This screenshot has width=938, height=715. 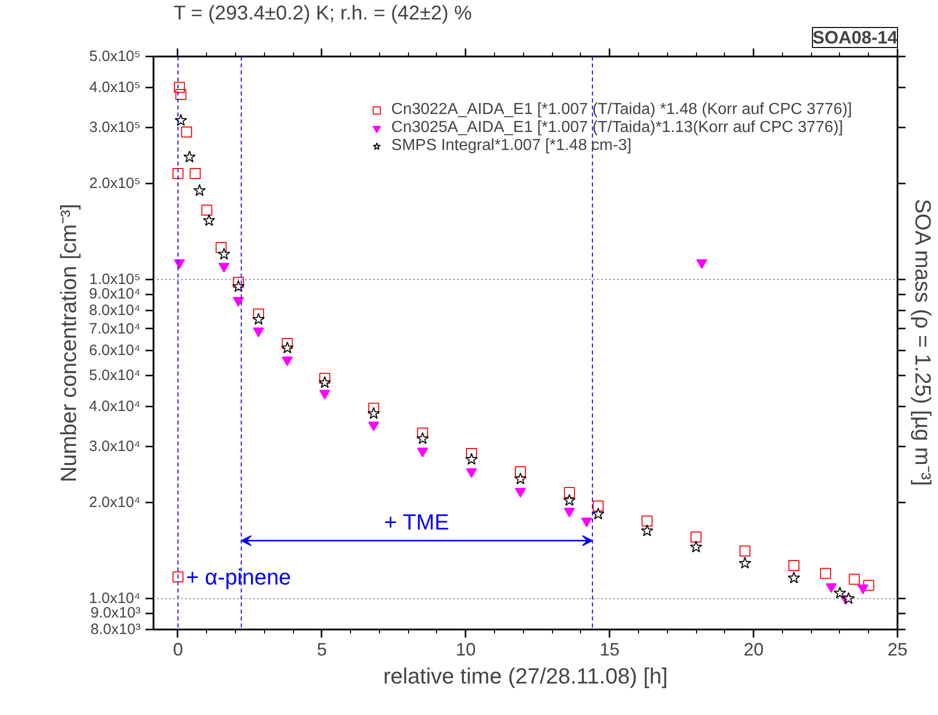 I want to click on y-tick-label: 2.0x10⁴, so click(x=114, y=503).